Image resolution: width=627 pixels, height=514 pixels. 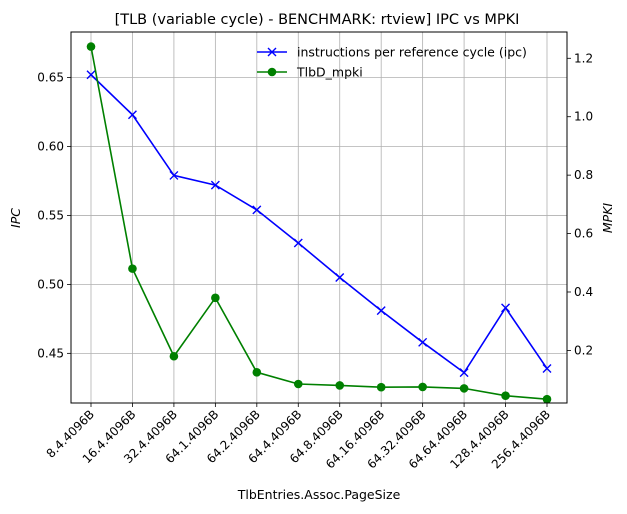 I want to click on legend-label-1: instructions per reference cycle (ipc), so click(x=412, y=52).